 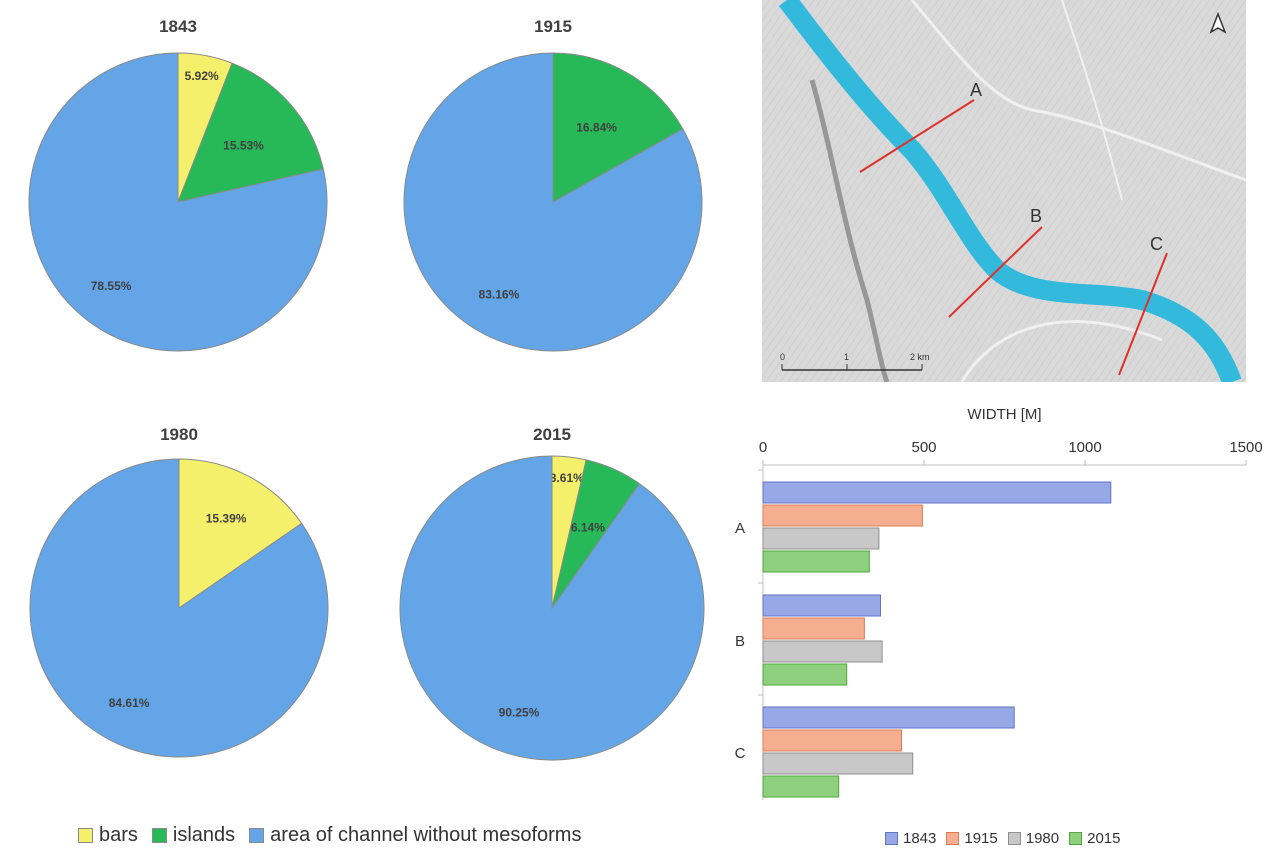 I want to click on bar-C-1915, so click(x=832, y=740).